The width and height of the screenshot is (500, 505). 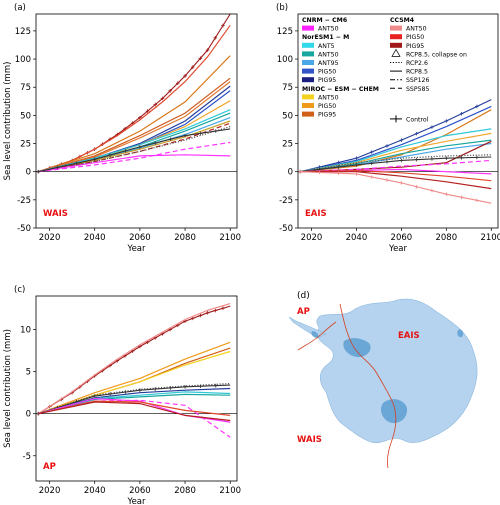 I want to click on legend-group-title: CNRM − CM6, so click(x=324, y=20).